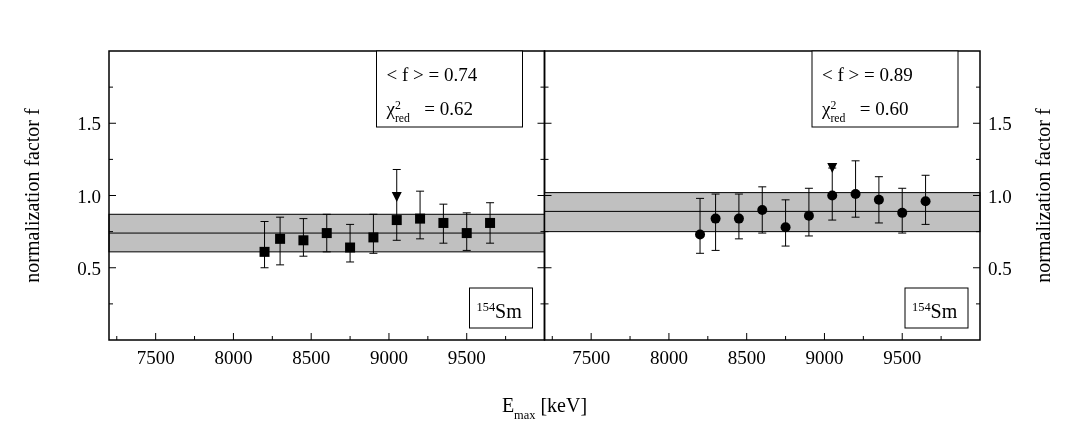  I want to click on text: χ$^{2}$$_{red}$ = 0.60, so click(865, 111).